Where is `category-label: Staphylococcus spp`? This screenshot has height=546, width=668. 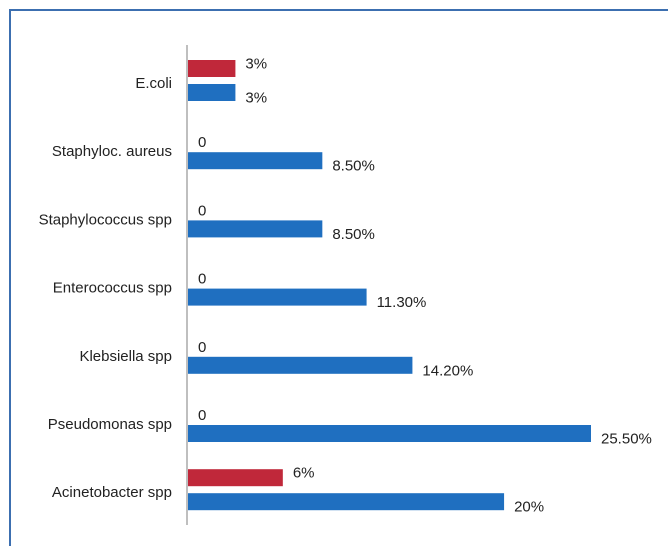 category-label: Staphylococcus spp is located at coordinates (105, 219).